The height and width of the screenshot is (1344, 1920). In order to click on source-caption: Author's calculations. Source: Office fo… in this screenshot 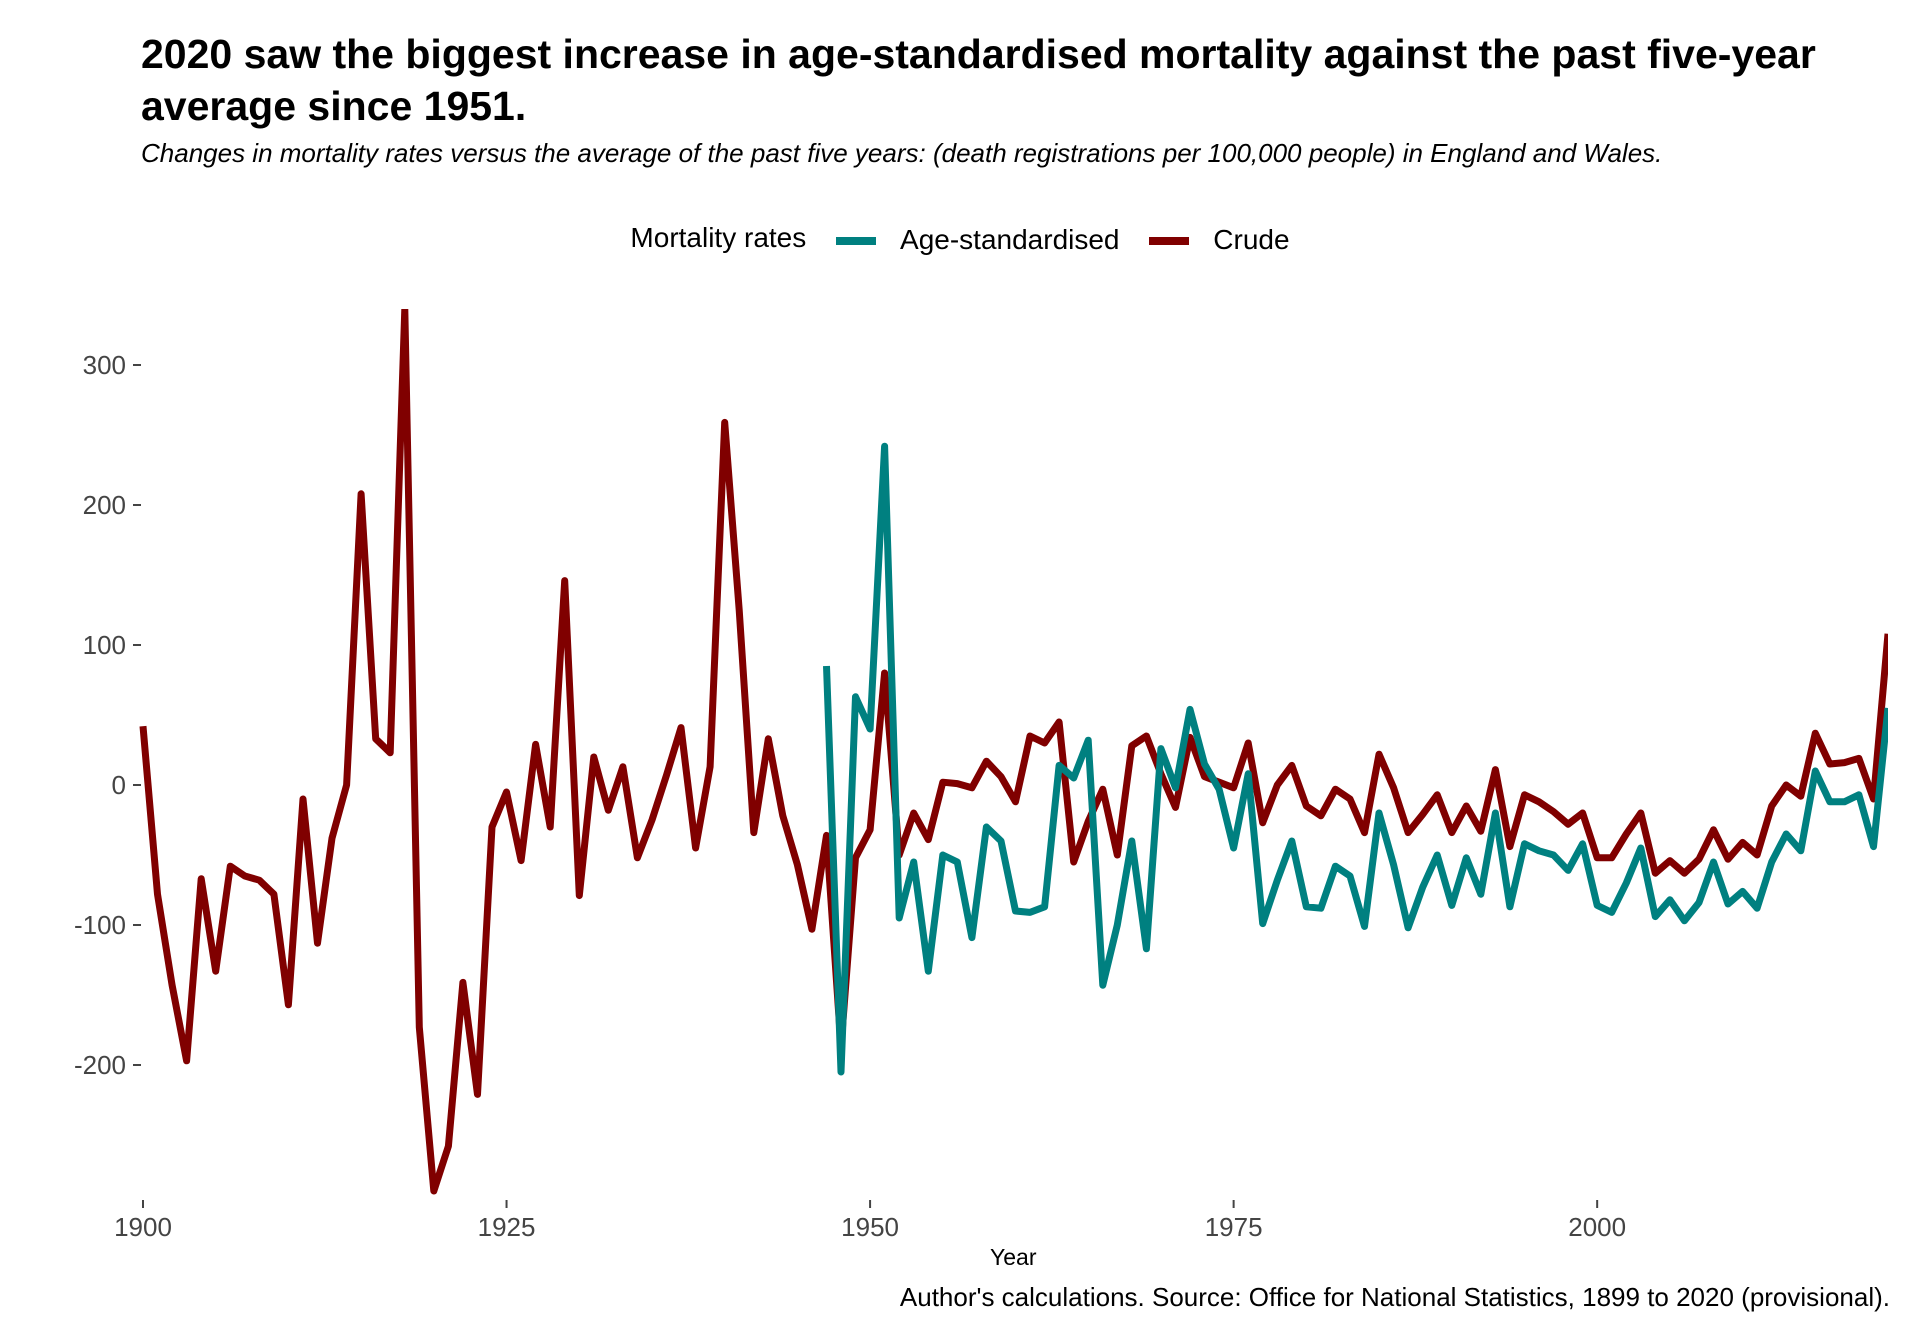, I will do `click(1394, 1297)`.